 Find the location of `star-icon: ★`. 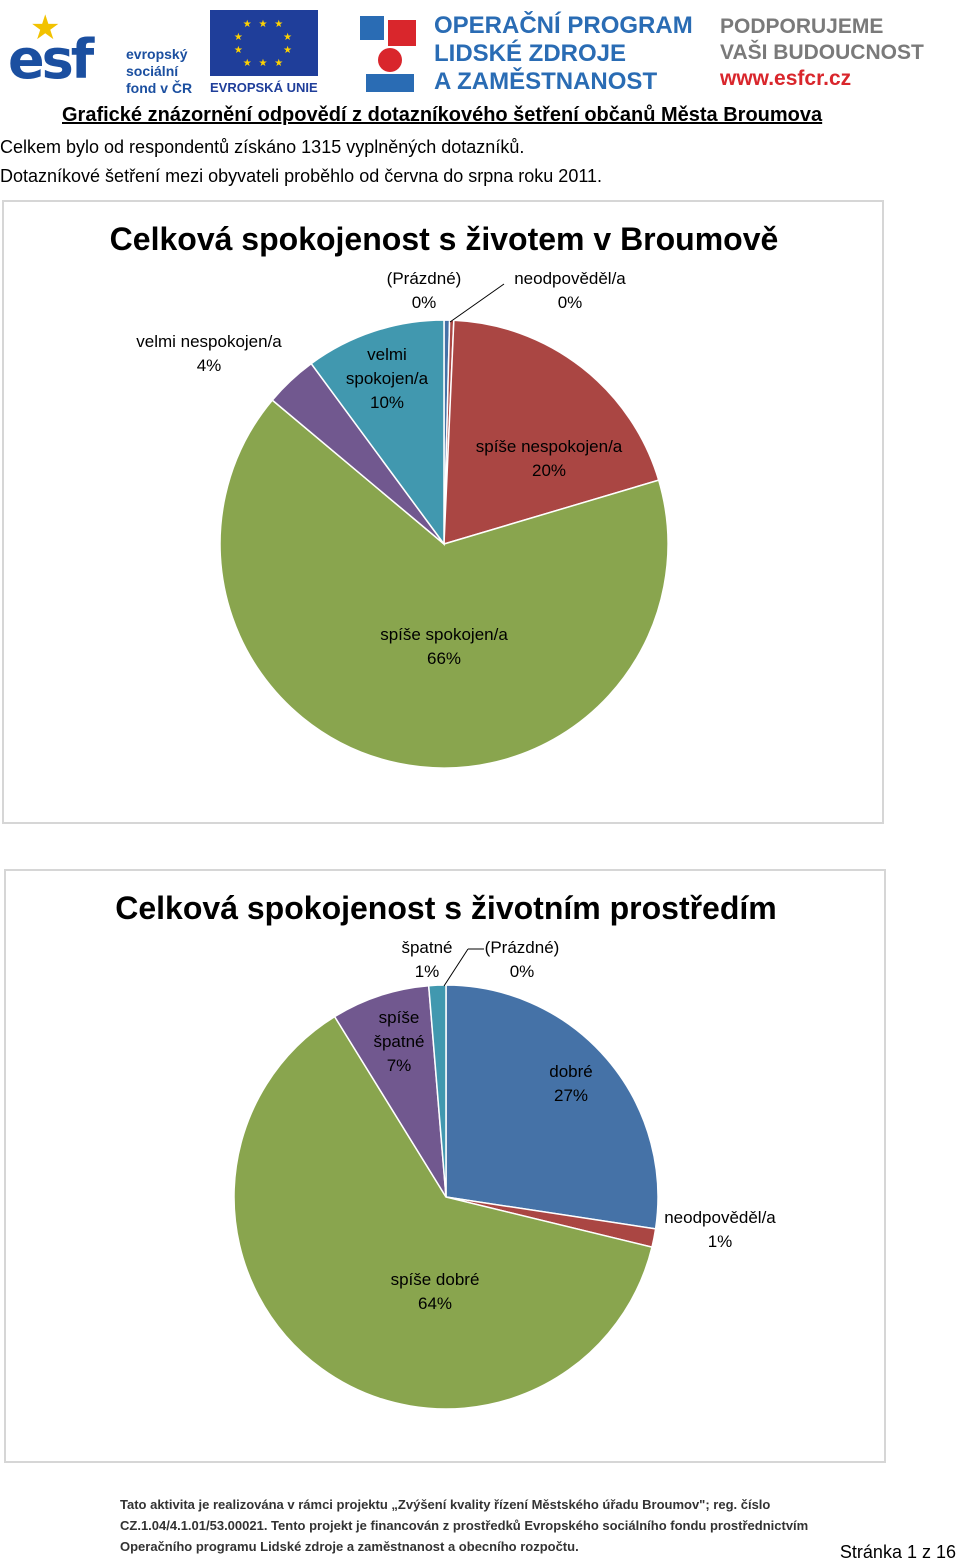

star-icon: ★ is located at coordinates (45, 28).